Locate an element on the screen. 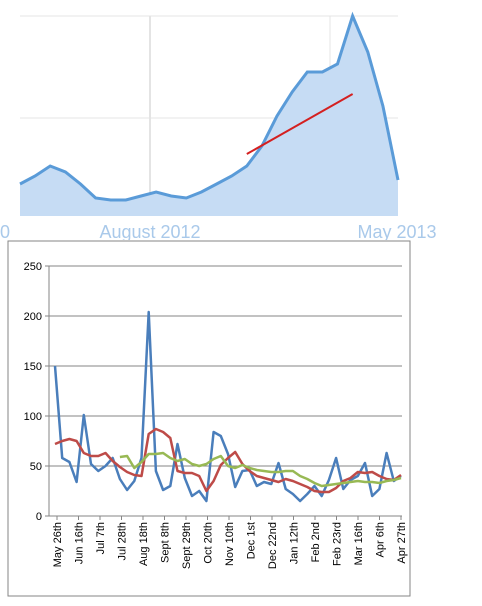  x-tick-label: Nov 10th is located at coordinates (230, 544).